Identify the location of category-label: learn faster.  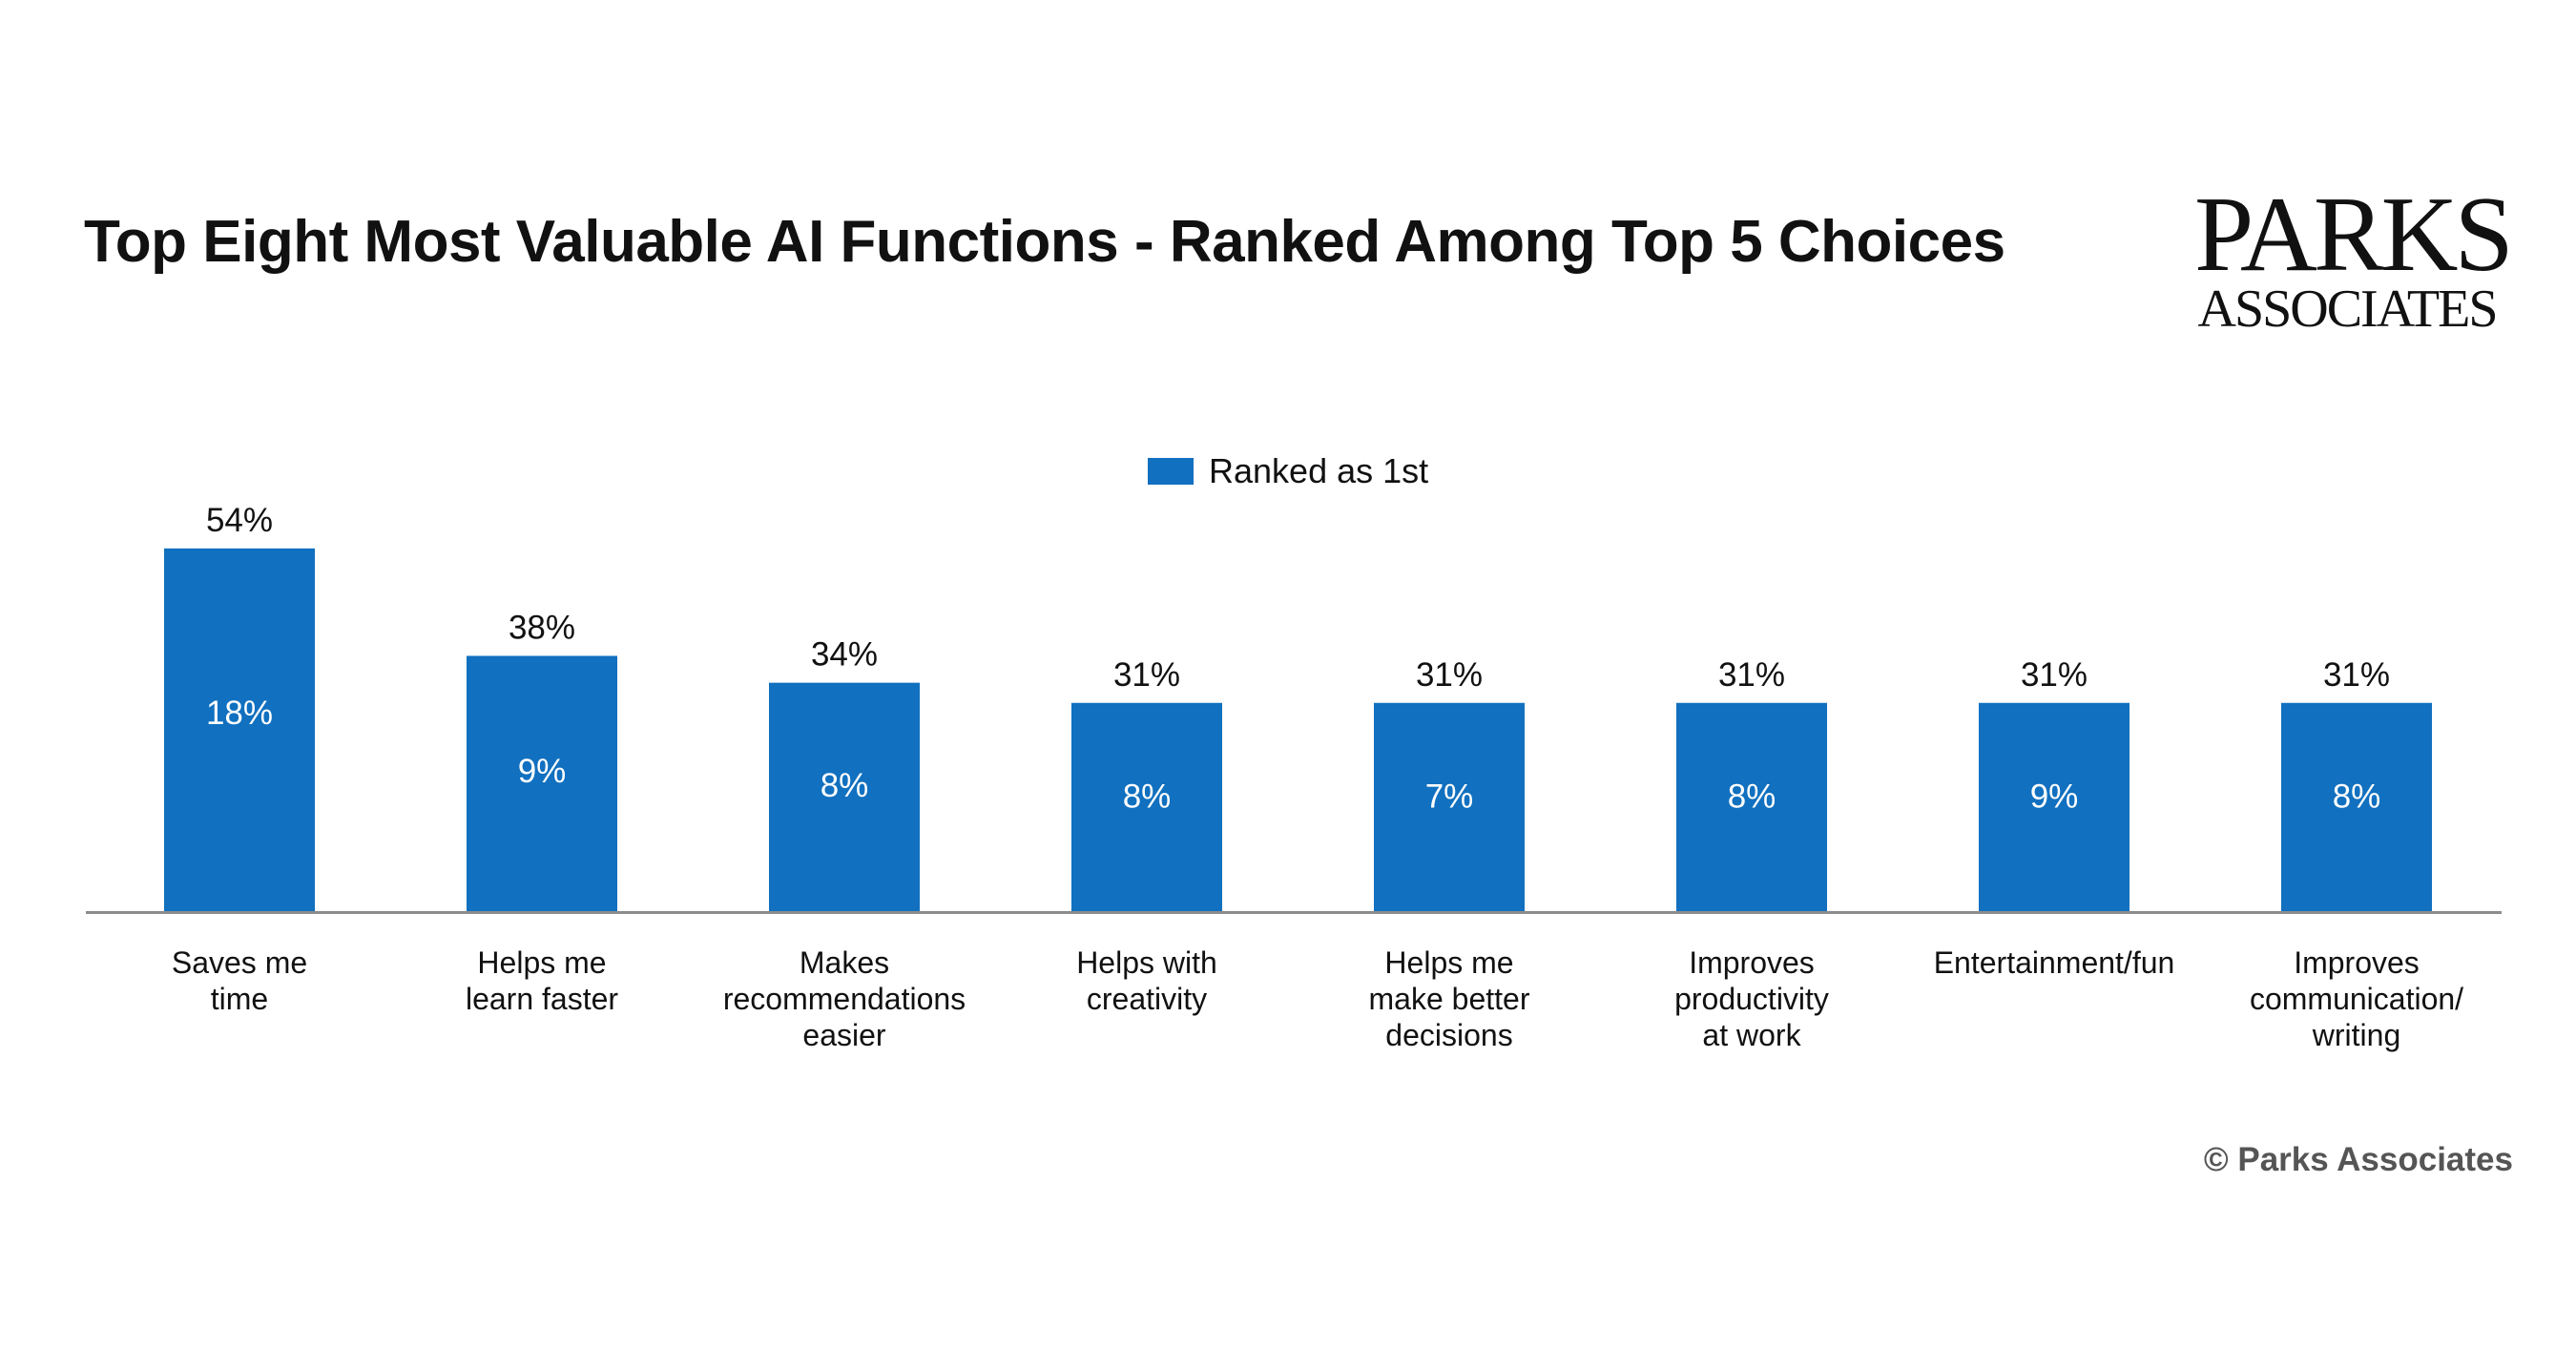
(542, 999).